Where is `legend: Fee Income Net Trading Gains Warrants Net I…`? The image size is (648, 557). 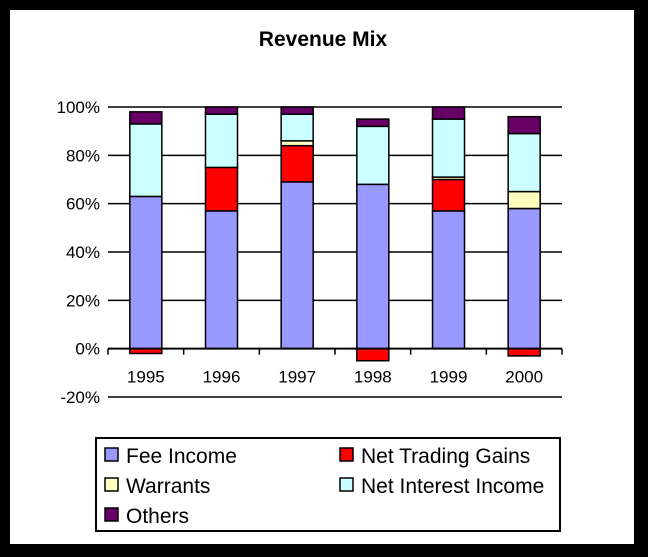
legend: Fee Income Net Trading Gains Warrants Net I… is located at coordinates (328, 484).